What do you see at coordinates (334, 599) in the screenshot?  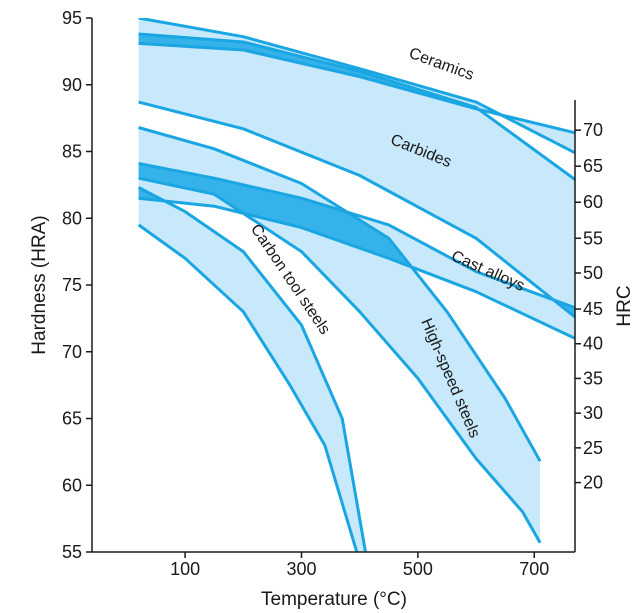 I see `x-axis-title: Temperature (°C)` at bounding box center [334, 599].